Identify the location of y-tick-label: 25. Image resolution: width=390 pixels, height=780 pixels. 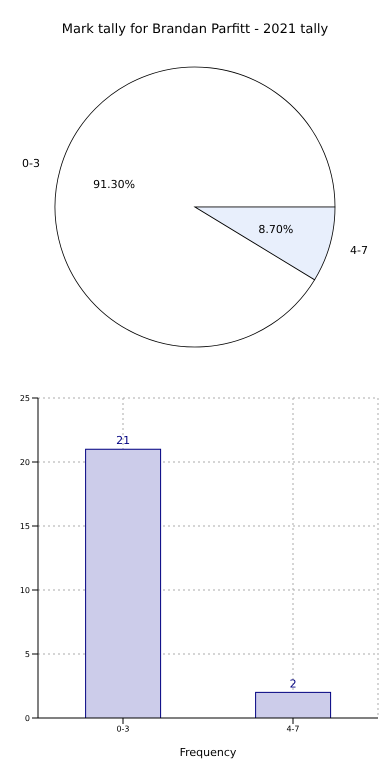
(25, 398).